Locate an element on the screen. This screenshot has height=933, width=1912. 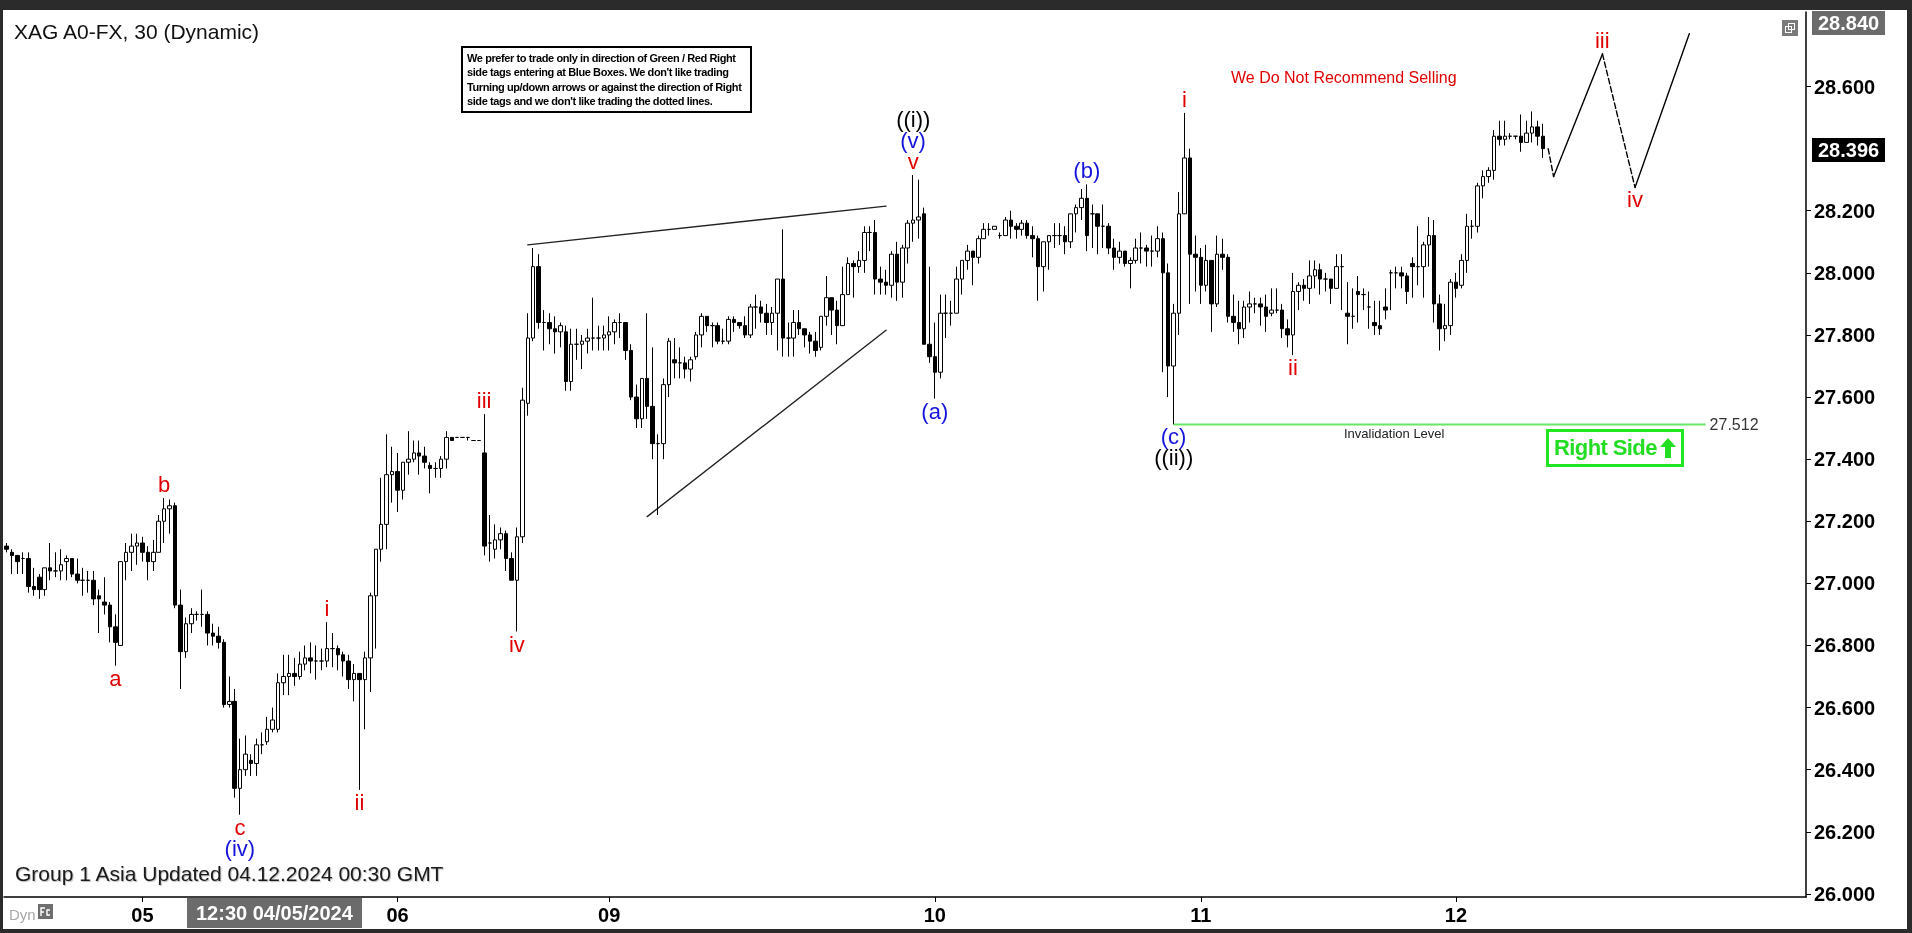
y-tick-label: 28.600 is located at coordinates (1845, 86).